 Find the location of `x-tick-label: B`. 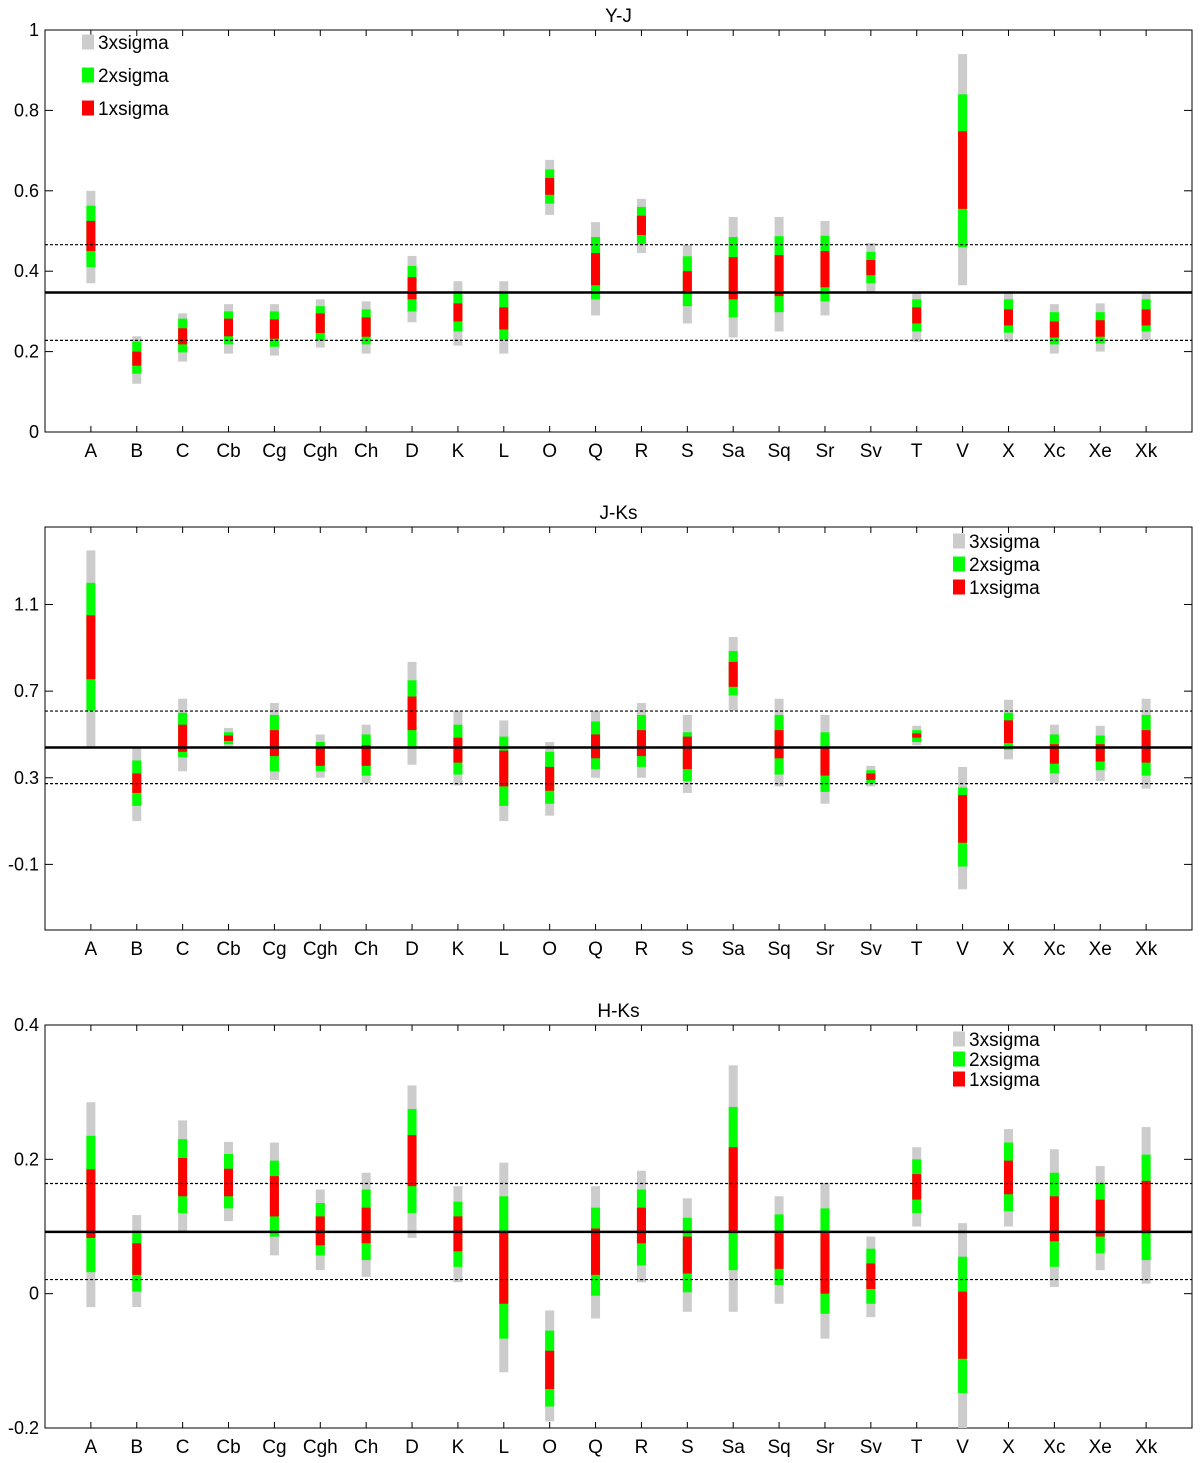

x-tick-label: B is located at coordinates (136, 949).